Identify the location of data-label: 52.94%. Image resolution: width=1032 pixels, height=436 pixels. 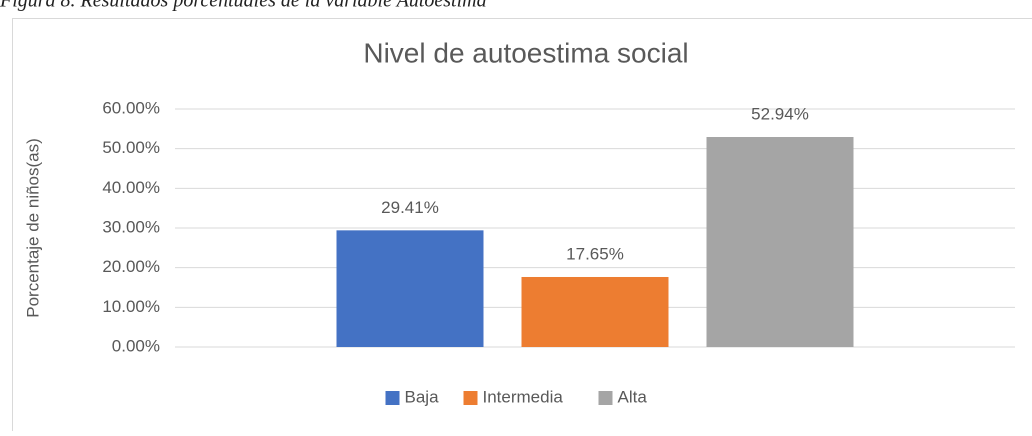
(780, 113).